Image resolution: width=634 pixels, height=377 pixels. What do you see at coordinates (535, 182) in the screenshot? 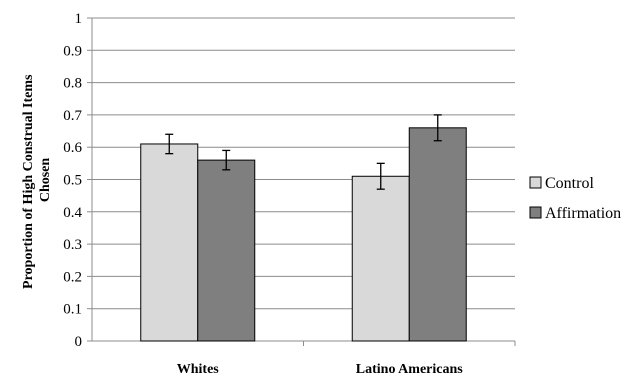
I see `legend-swatch-control` at bounding box center [535, 182].